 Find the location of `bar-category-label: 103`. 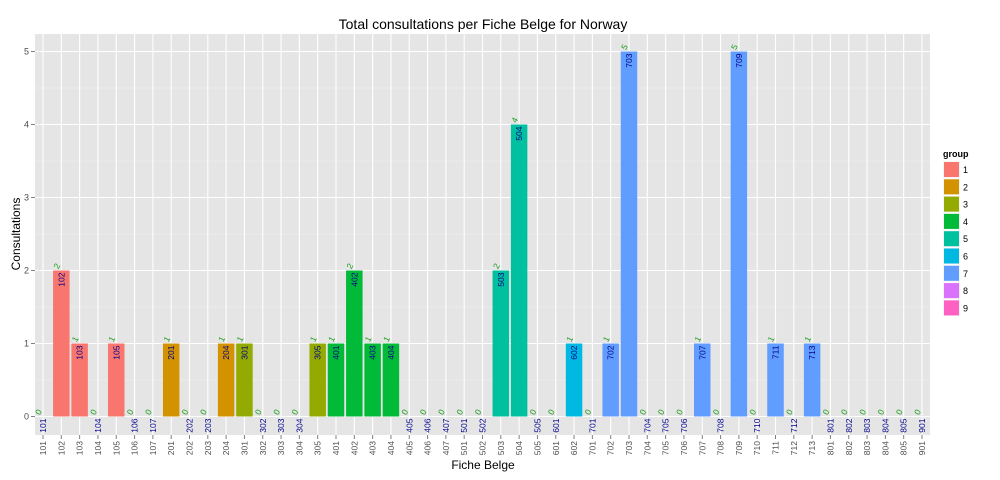

bar-category-label: 103 is located at coordinates (80, 352).